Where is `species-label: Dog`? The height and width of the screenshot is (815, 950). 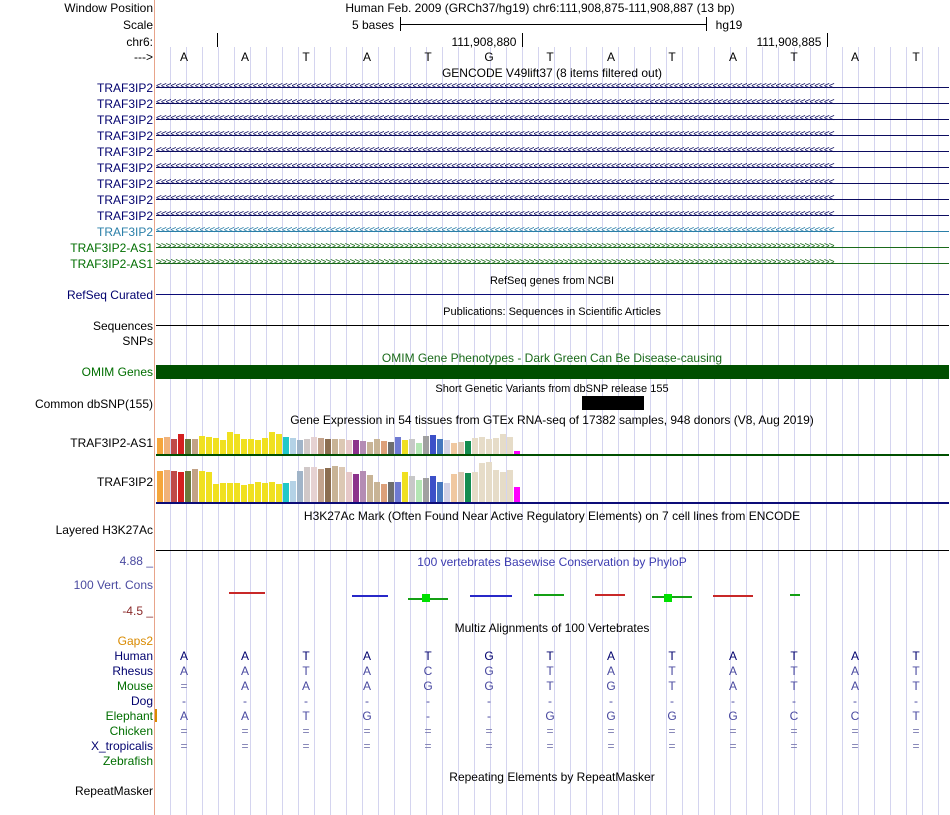 species-label: Dog is located at coordinates (141, 701).